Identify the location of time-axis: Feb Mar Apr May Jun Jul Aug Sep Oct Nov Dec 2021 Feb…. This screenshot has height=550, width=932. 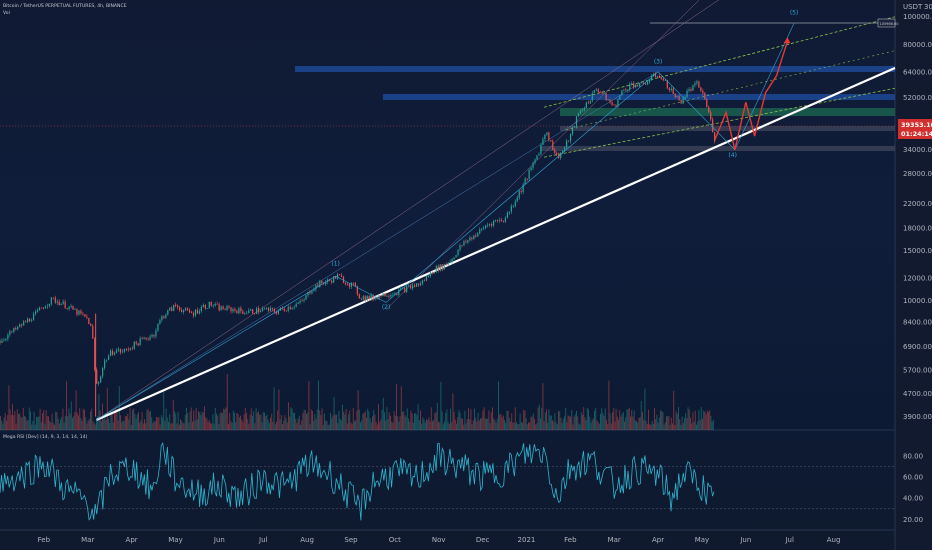
(439, 540).